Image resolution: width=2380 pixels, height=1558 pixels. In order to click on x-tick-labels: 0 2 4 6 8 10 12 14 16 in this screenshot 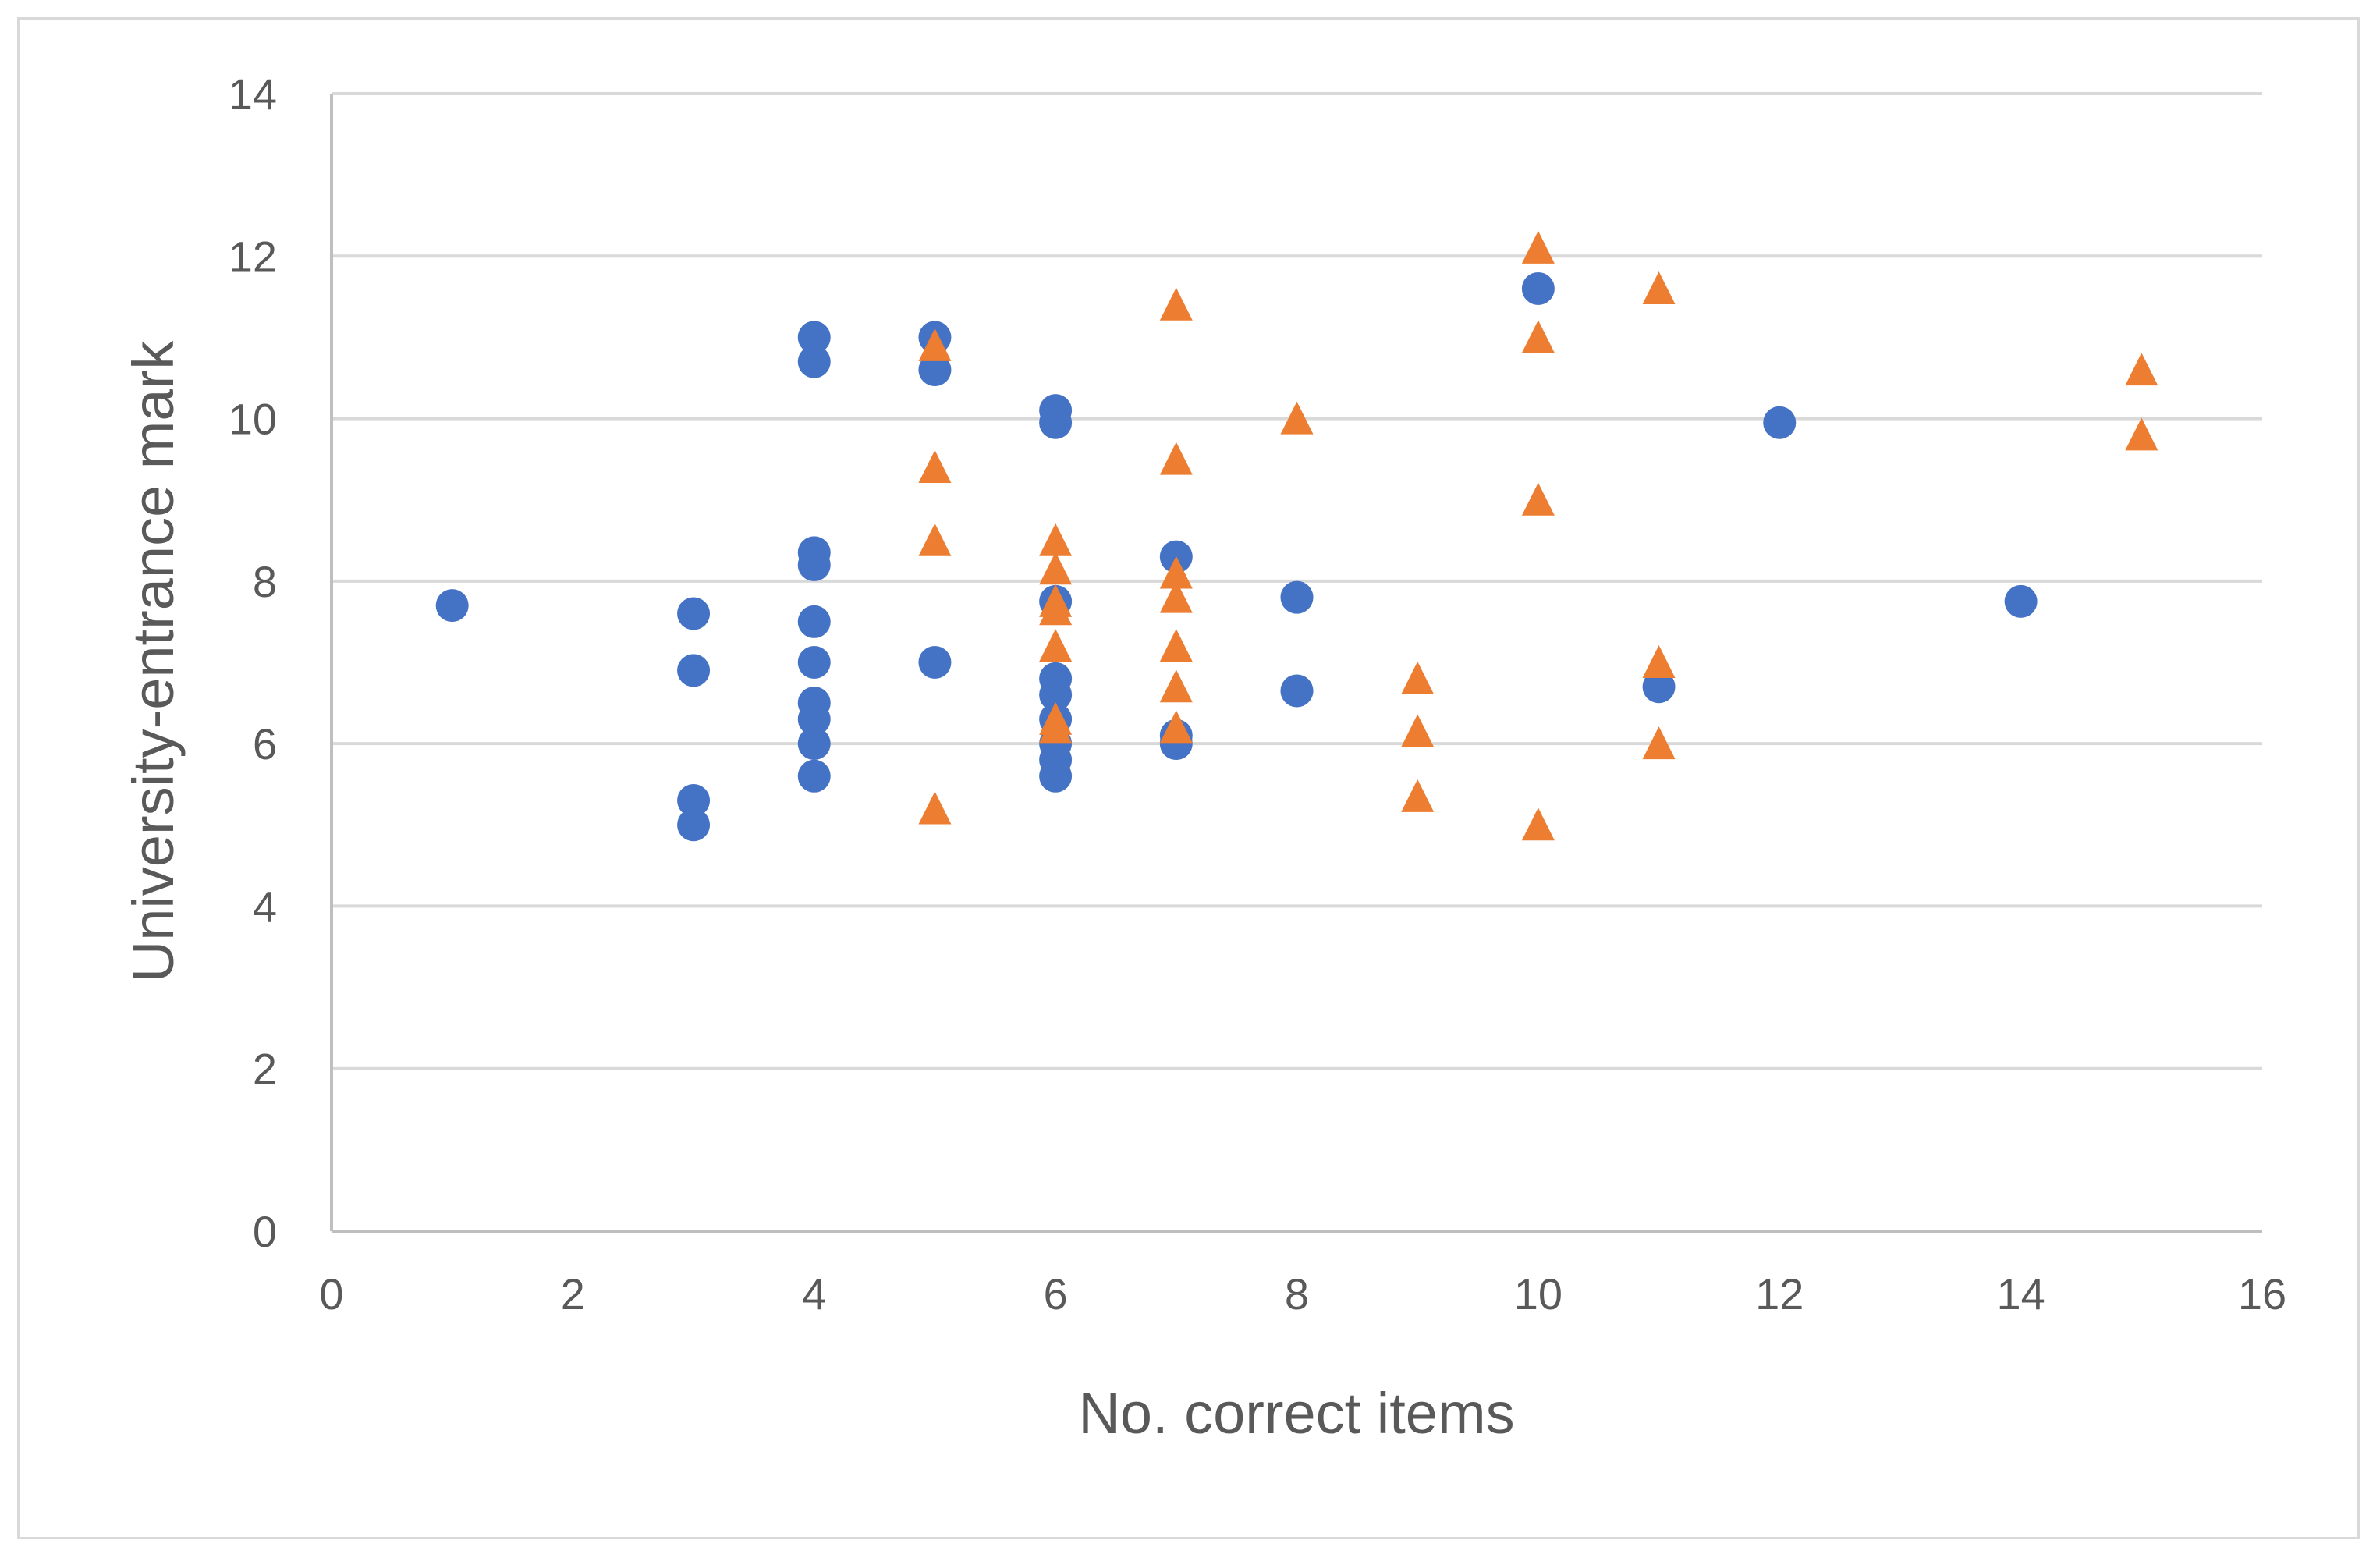, I will do `click(1302, 1293)`.